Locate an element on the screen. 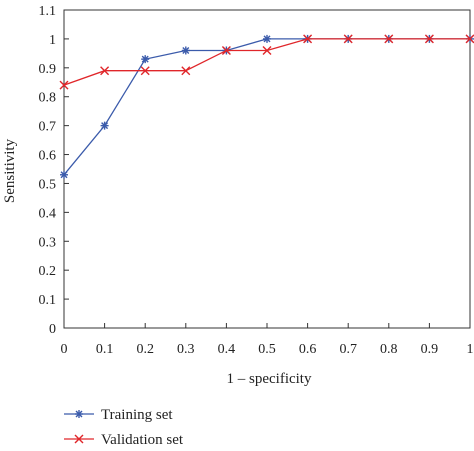  x-tick-label: 0.5 is located at coordinates (267, 349).